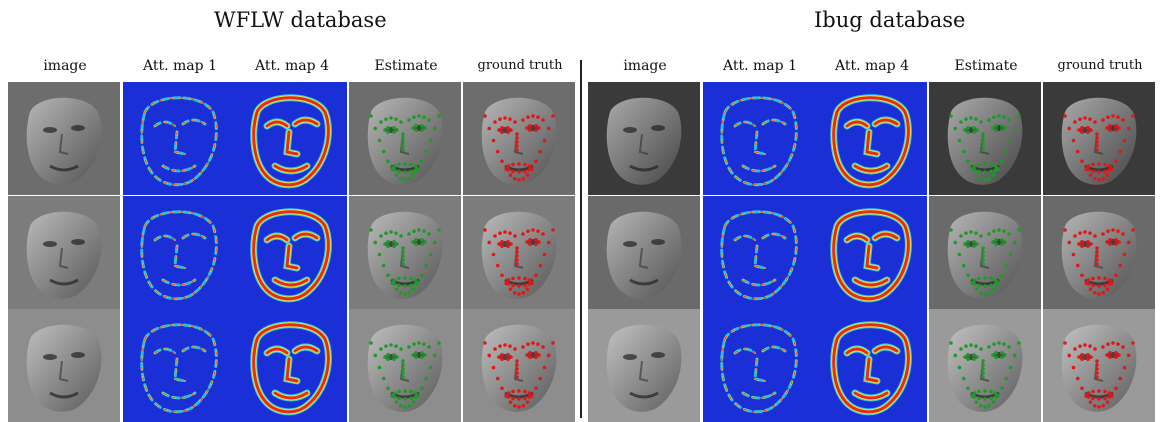 This screenshot has width=1161, height=422. I want to click on panel-title-ibug: Ibug database, so click(890, 20).